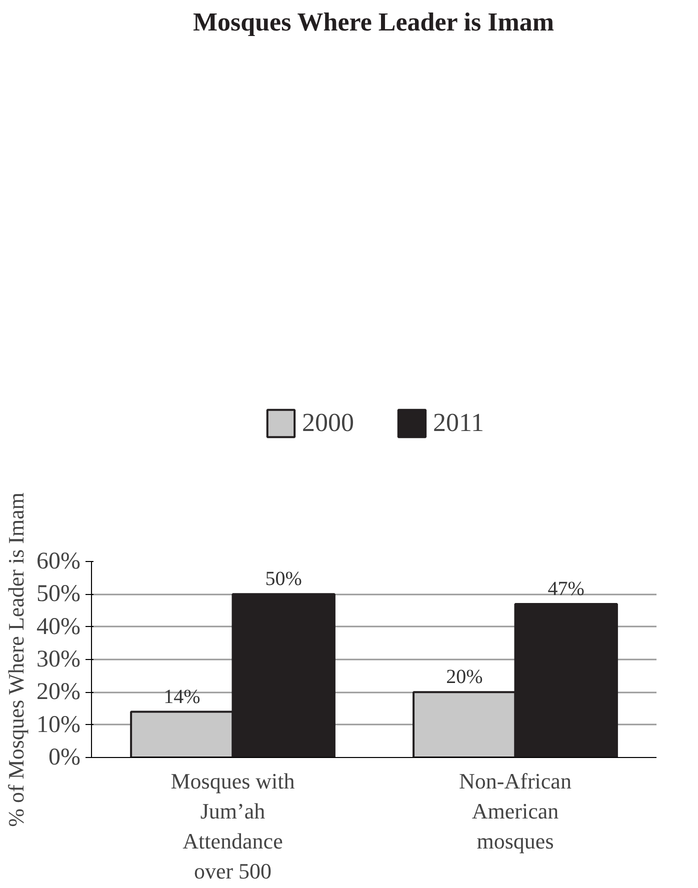  I want to click on legend-label: 2011, so click(458, 423).